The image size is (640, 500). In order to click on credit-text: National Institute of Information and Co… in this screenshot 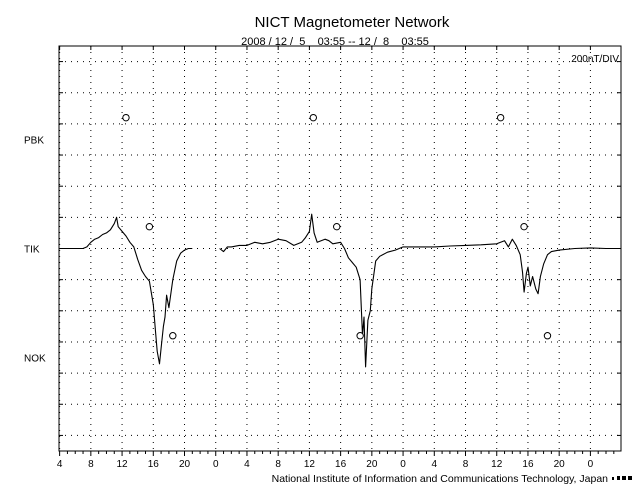, I will do `click(440, 479)`.